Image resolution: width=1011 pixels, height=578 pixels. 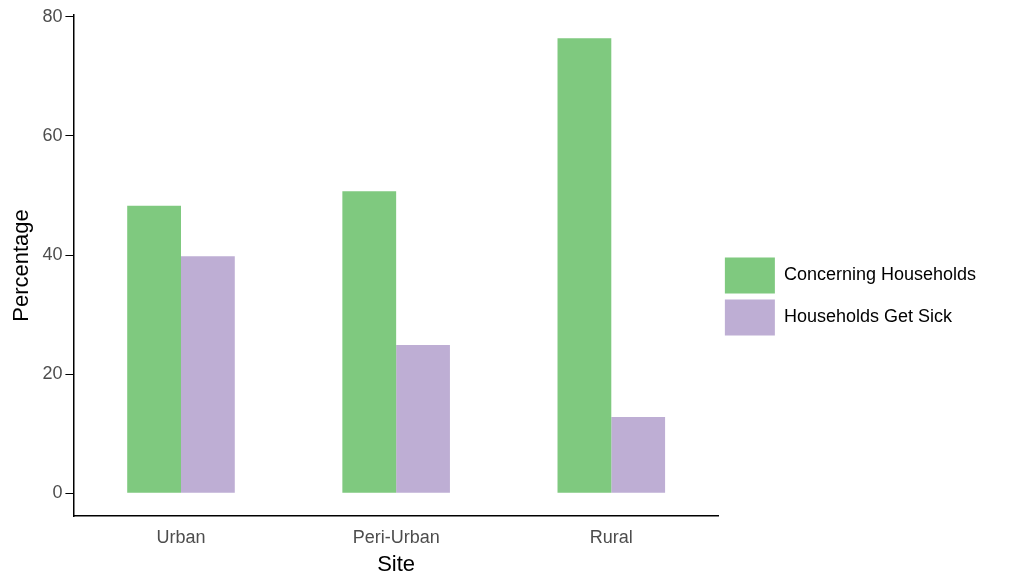 I want to click on y-tick-label: 60, so click(x=52, y=134).